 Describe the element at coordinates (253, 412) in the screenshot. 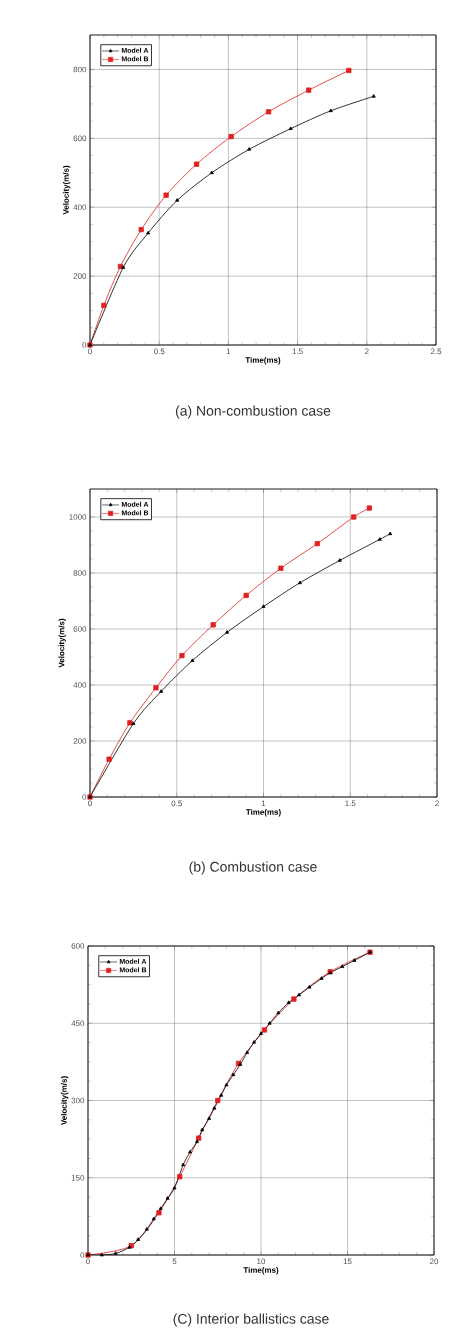

I see `text: (a) Non-combustion case` at that location.